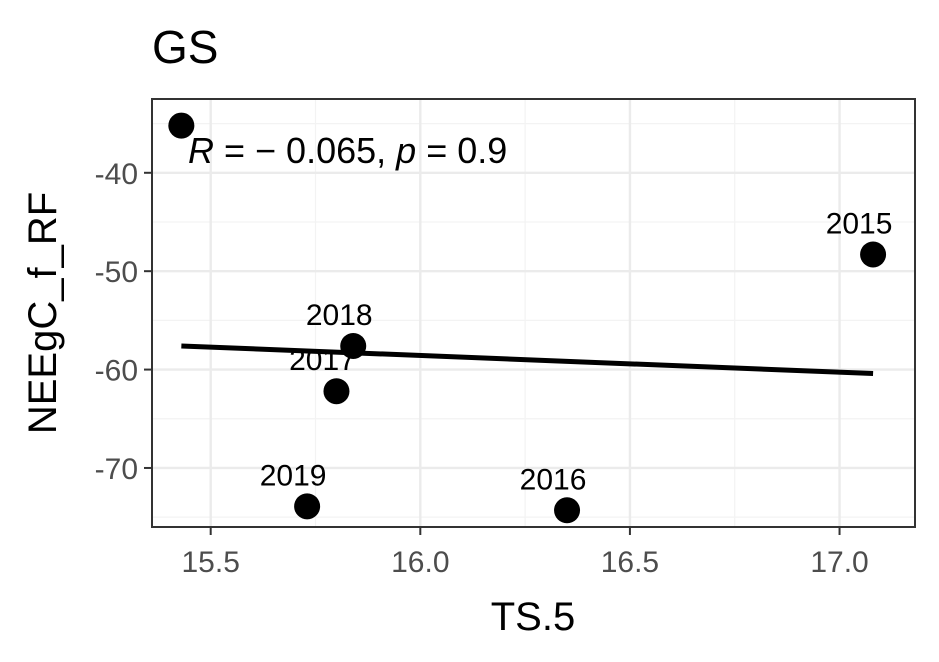  I want to click on annotation-p-symbol: p, so click(405, 150).